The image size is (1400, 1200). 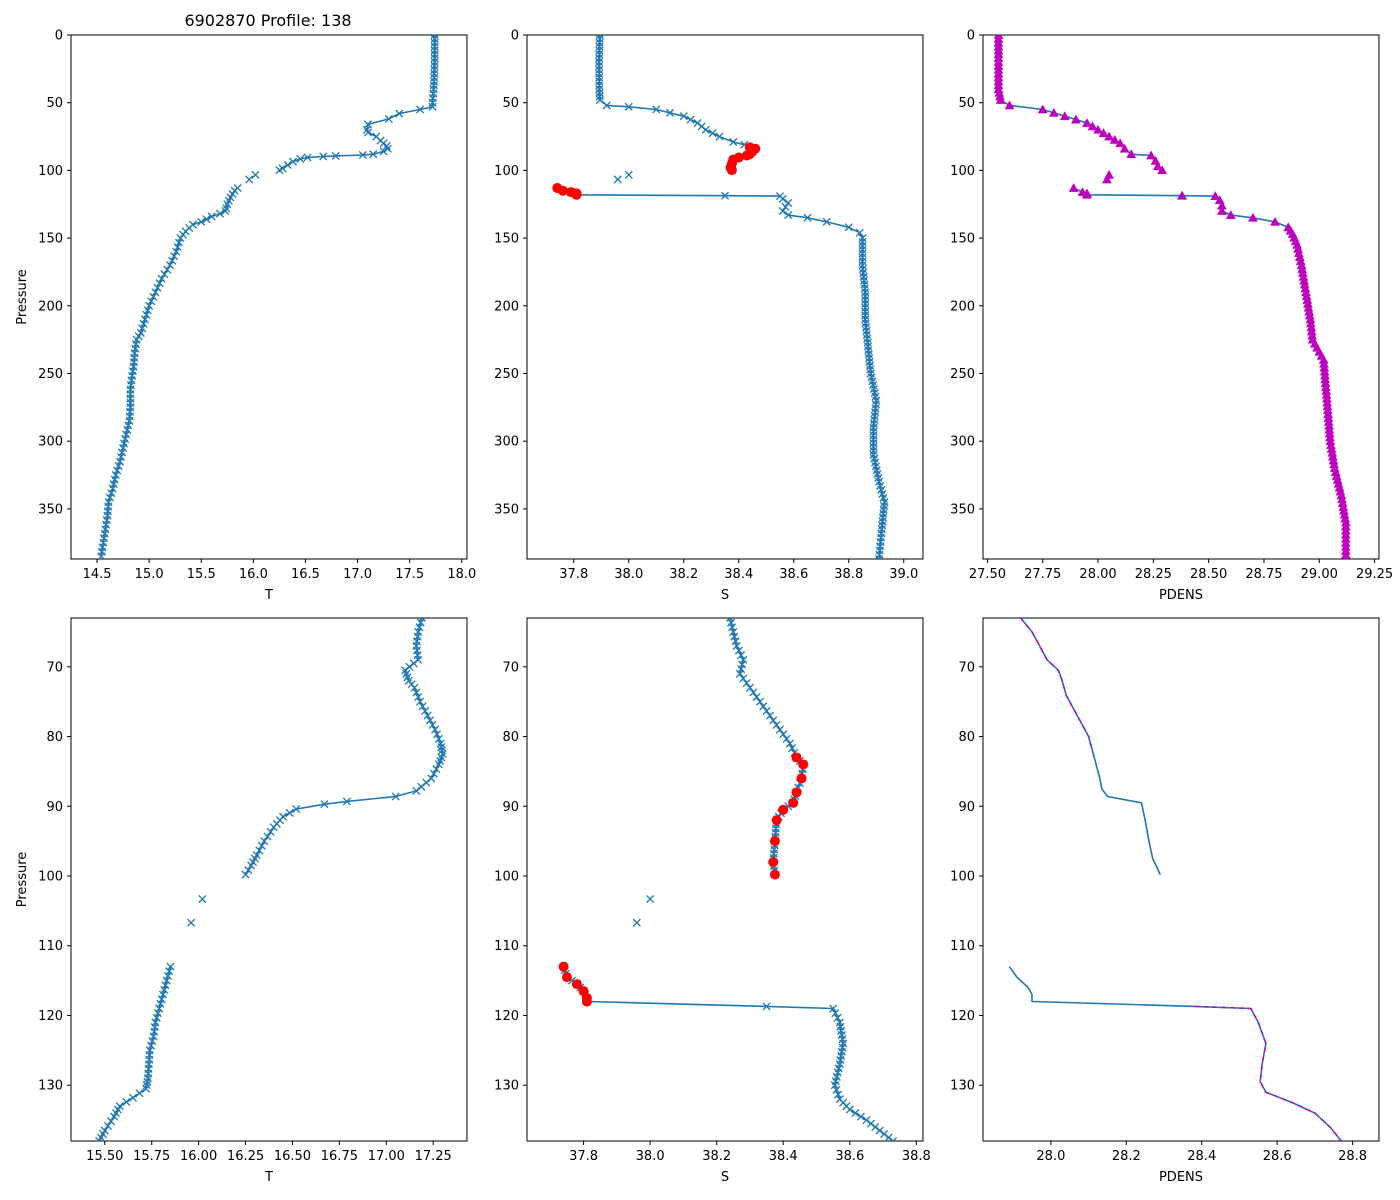 What do you see at coordinates (583, 1156) in the screenshot?
I see `x-tick-label: 37.8` at bounding box center [583, 1156].